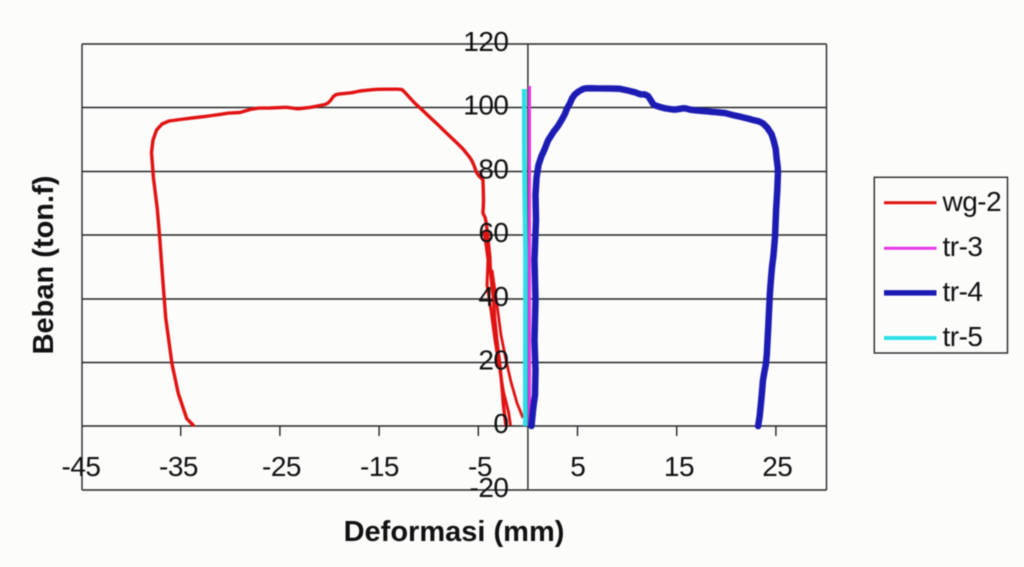 This screenshot has width=1024, height=567. Describe the element at coordinates (493, 296) in the screenshot. I see `svg-text: 40` at that location.